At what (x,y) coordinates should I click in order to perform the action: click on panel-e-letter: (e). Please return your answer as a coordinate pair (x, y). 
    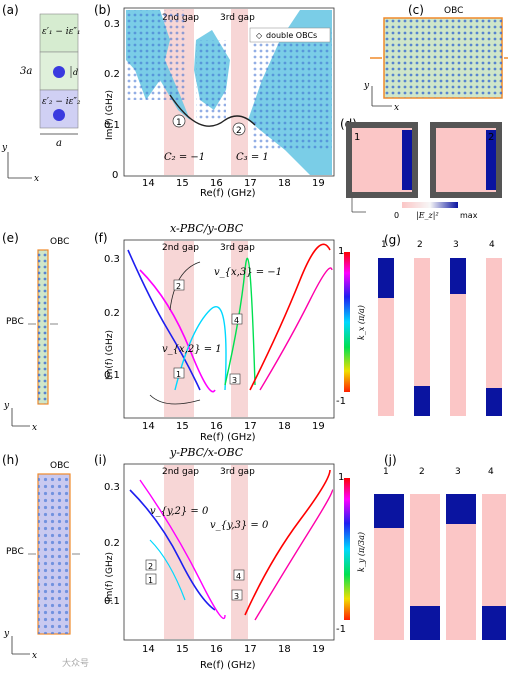
    Looking at the image, I should click on (10, 238).